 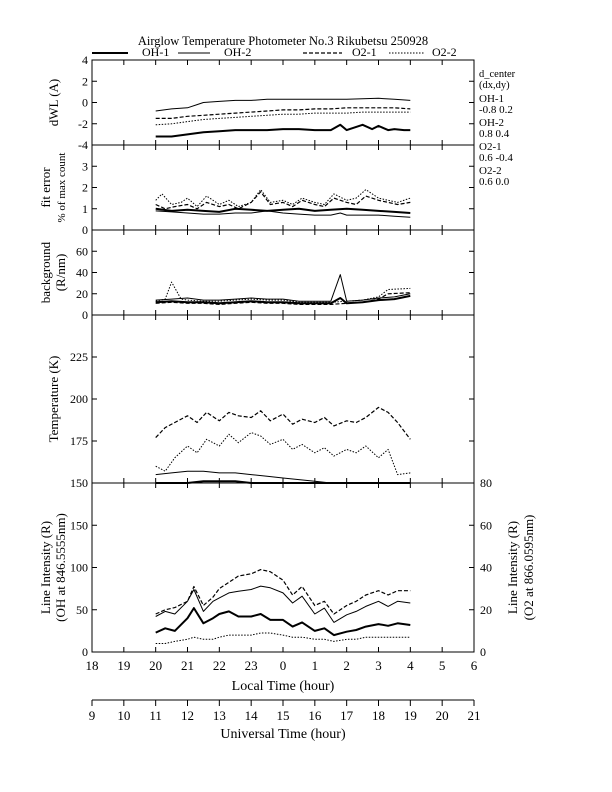 What do you see at coordinates (187, 715) in the screenshot?
I see `ut-tick-label: 12` at bounding box center [187, 715].